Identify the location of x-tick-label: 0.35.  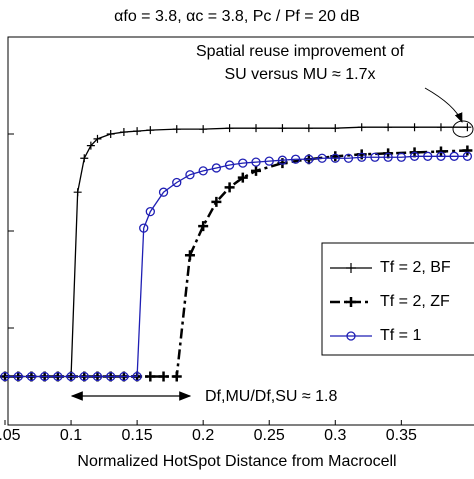
(401, 435).